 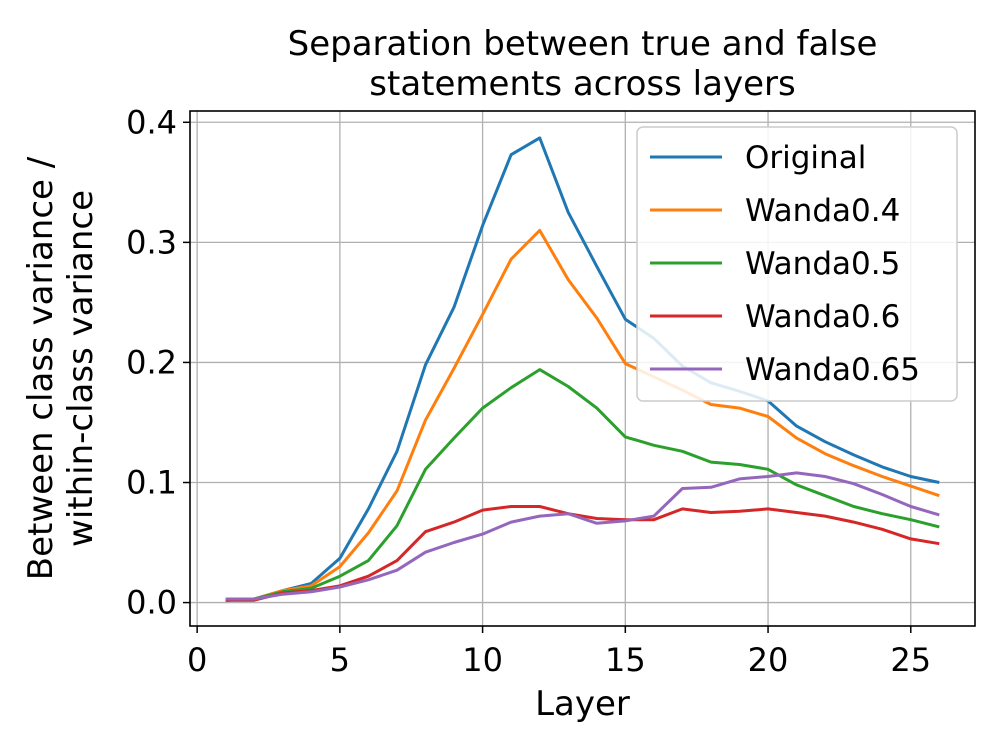 What do you see at coordinates (559, 652) in the screenshot?
I see `x-axis-ticks: 0 5 10 15 20 25` at bounding box center [559, 652].